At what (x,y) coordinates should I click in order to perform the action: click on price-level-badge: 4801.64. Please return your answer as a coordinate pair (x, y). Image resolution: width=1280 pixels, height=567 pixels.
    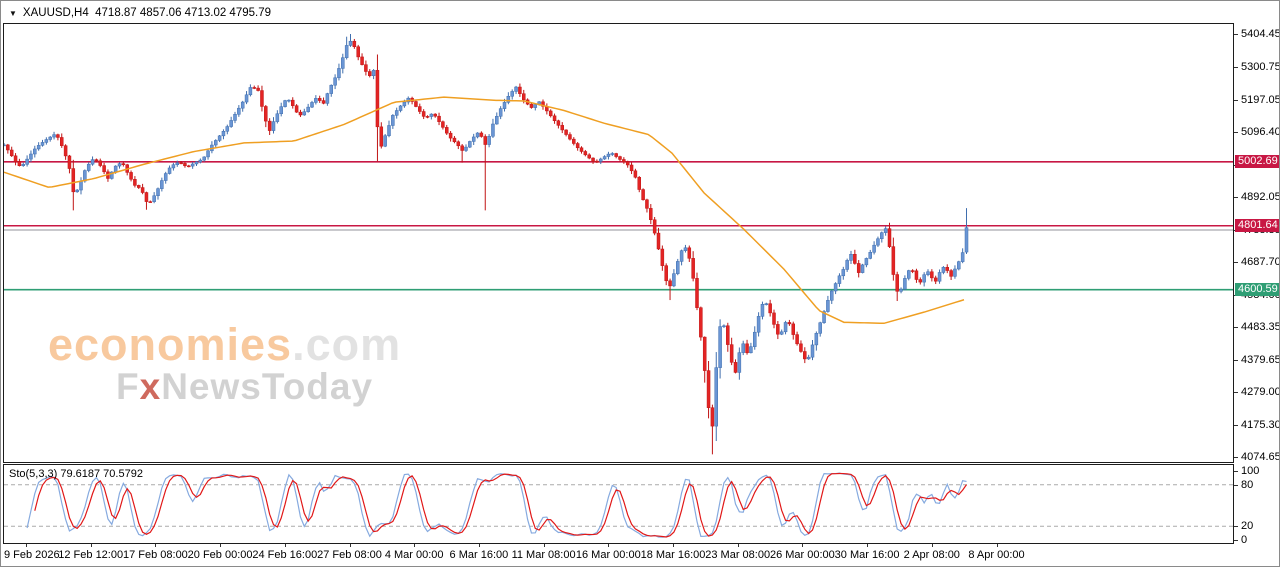
    Looking at the image, I should click on (1257, 225).